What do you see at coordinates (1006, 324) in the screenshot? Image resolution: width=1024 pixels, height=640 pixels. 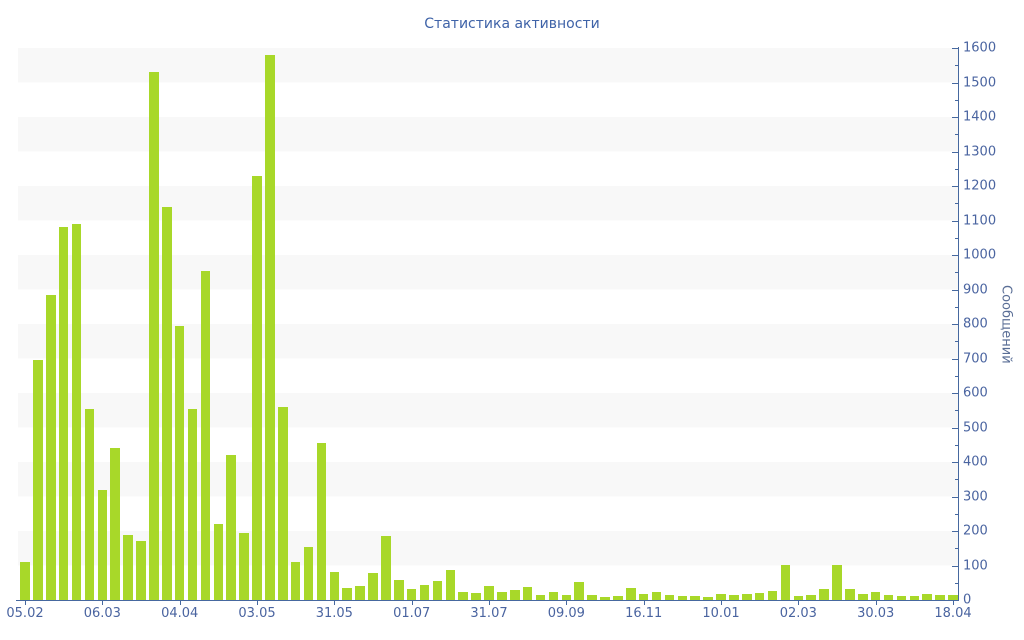 I see `y-axis-title: Сообщений` at bounding box center [1006, 324].